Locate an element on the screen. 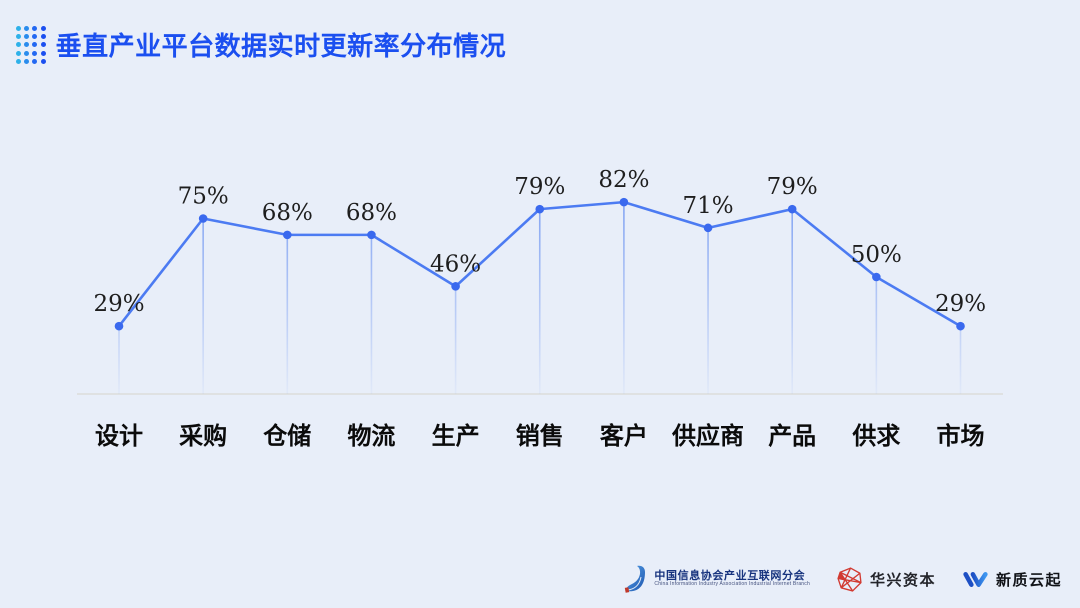 The image size is (1080, 608). category-label: 客户 is located at coordinates (624, 436).